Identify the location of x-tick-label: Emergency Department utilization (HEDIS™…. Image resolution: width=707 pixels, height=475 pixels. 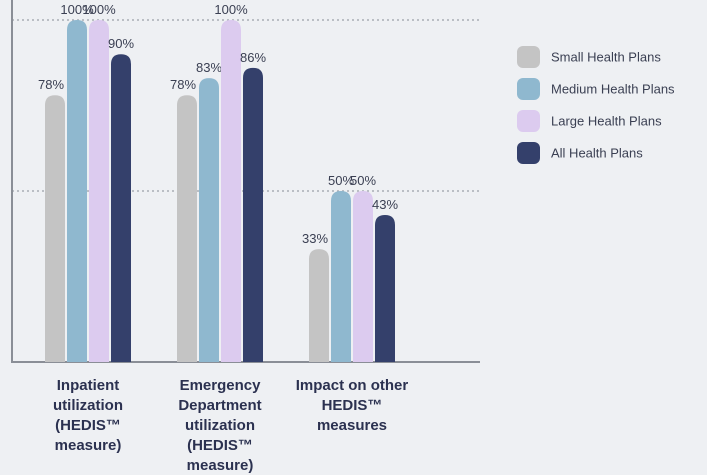
(220, 425).